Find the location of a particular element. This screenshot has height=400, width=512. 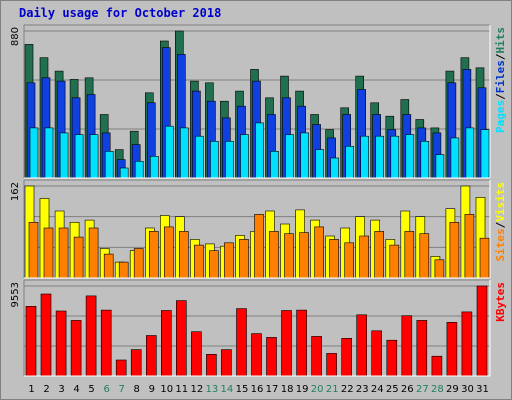

x-tick-label: 14 is located at coordinates (227, 389).